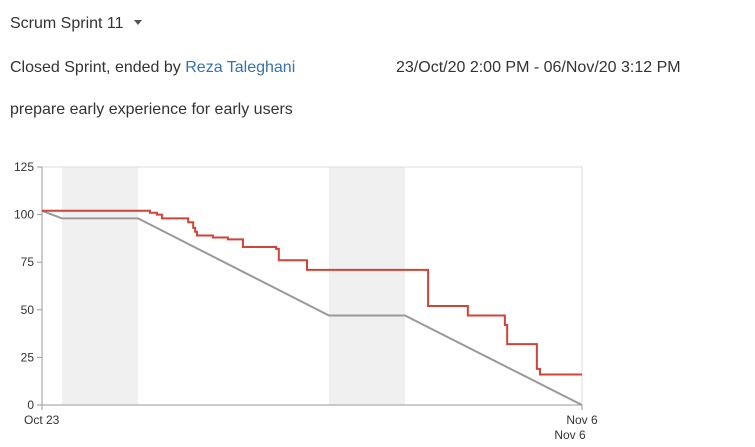 The height and width of the screenshot is (447, 755). I want to click on user-link: Reza Taleghani, so click(240, 67).